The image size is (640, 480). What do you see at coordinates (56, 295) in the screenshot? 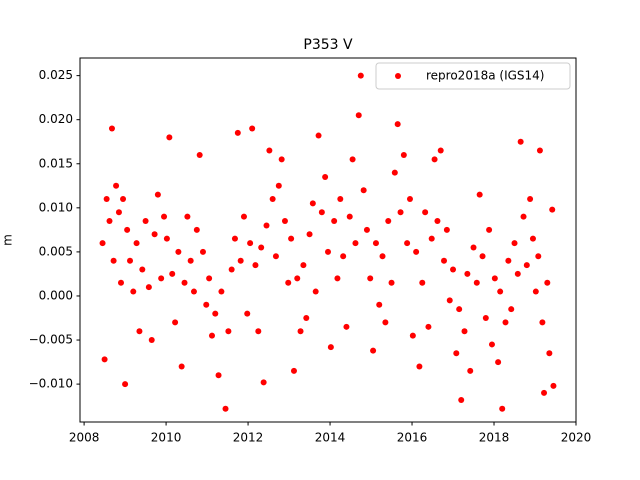
I see `y-tick-label: 0.000` at bounding box center [56, 295].